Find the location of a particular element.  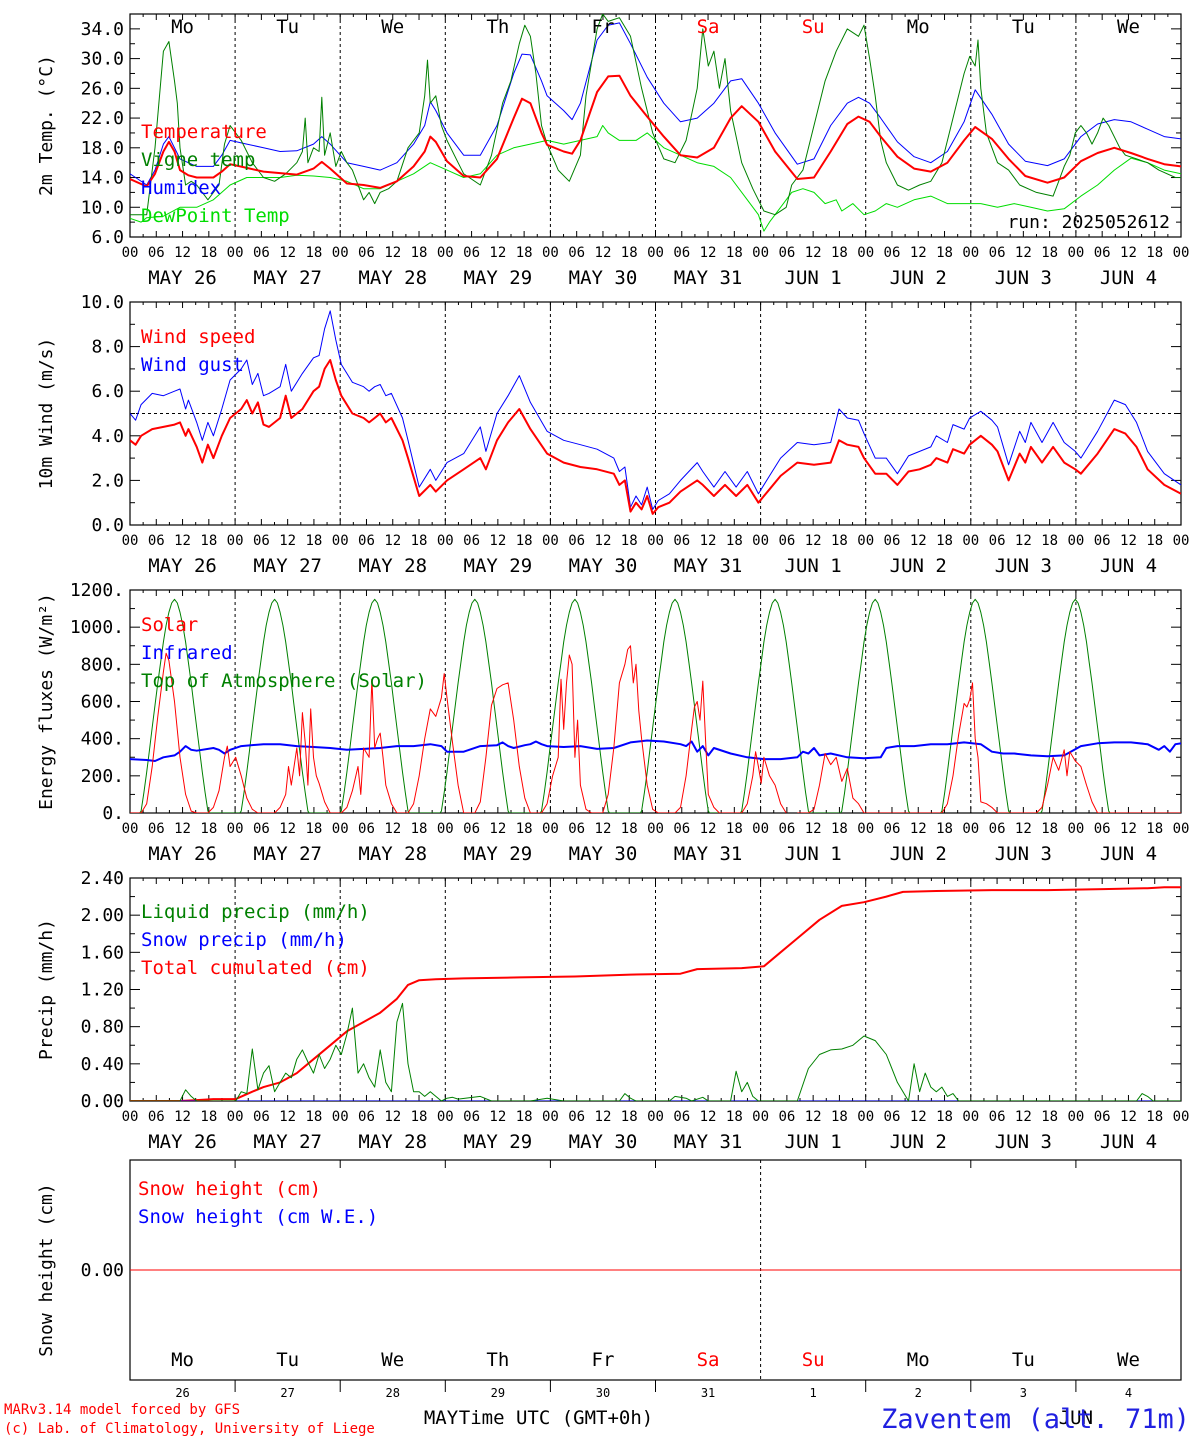

y-tick-label: 8.0 is located at coordinates (107, 347).